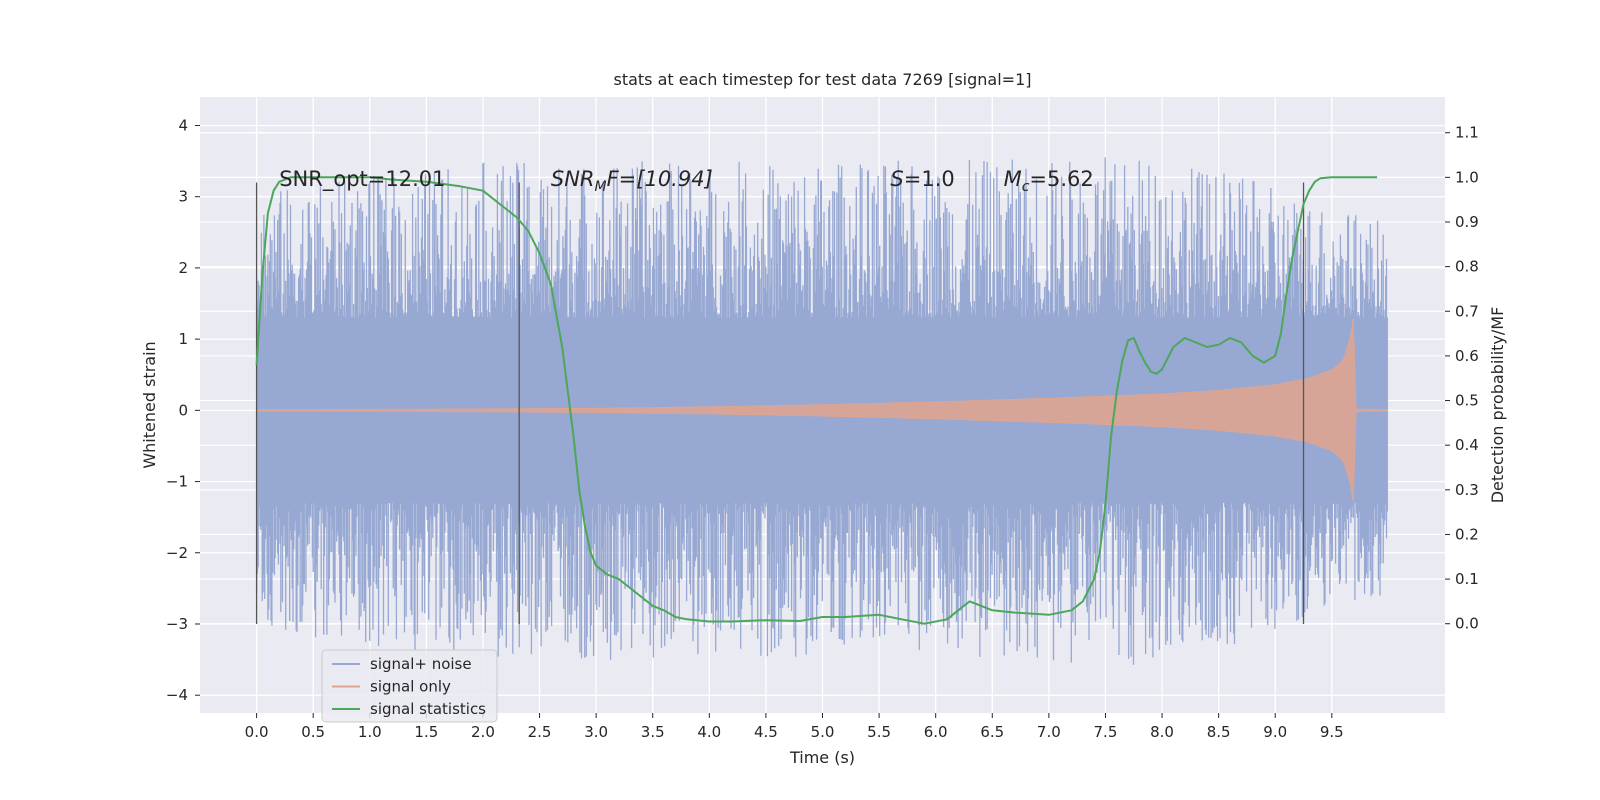 This screenshot has height=800, width=1600. I want to click on annotation-snr-opt: SNR_opt=12.01, so click(362, 179).